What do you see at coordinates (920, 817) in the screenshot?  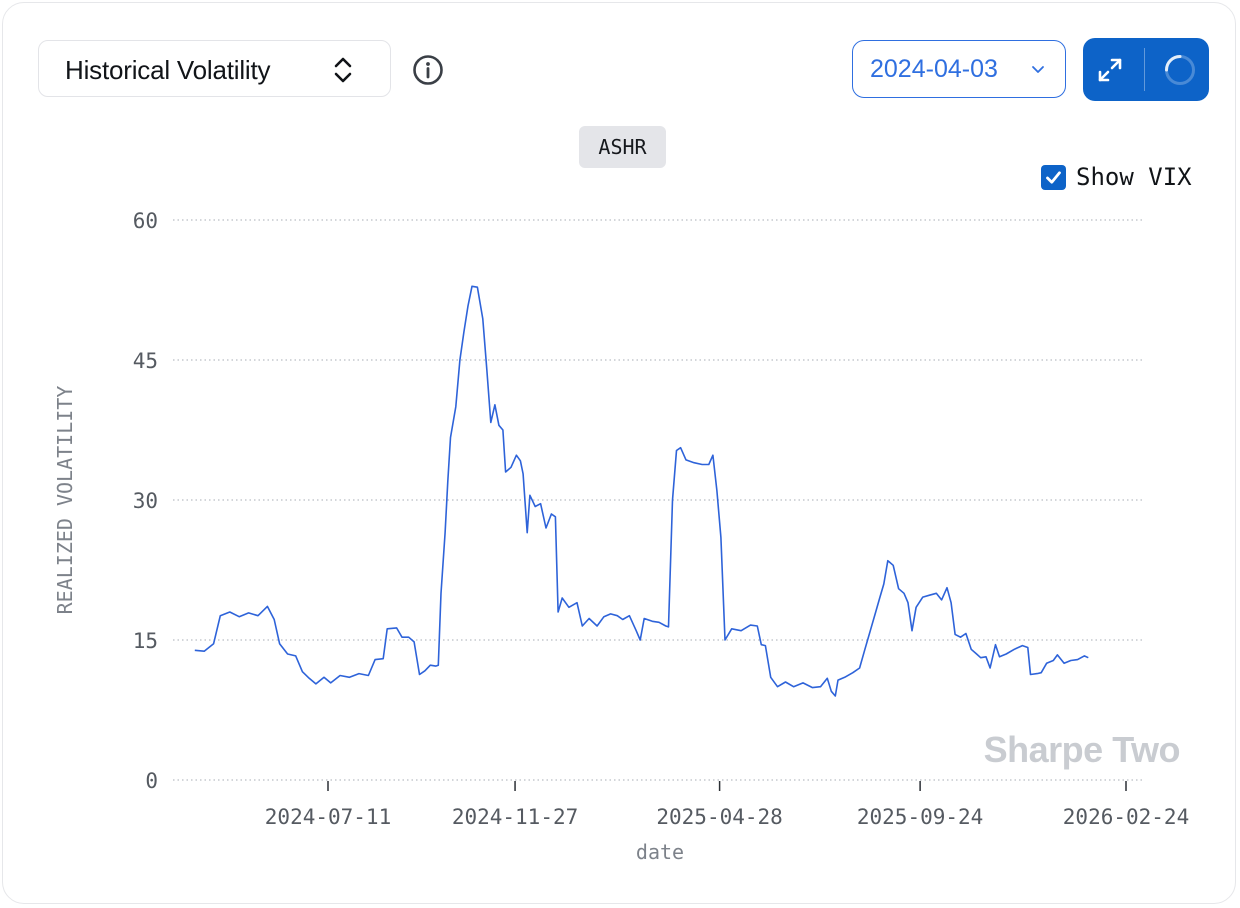 I see `x-tick-label: 2025-09-24` at bounding box center [920, 817].